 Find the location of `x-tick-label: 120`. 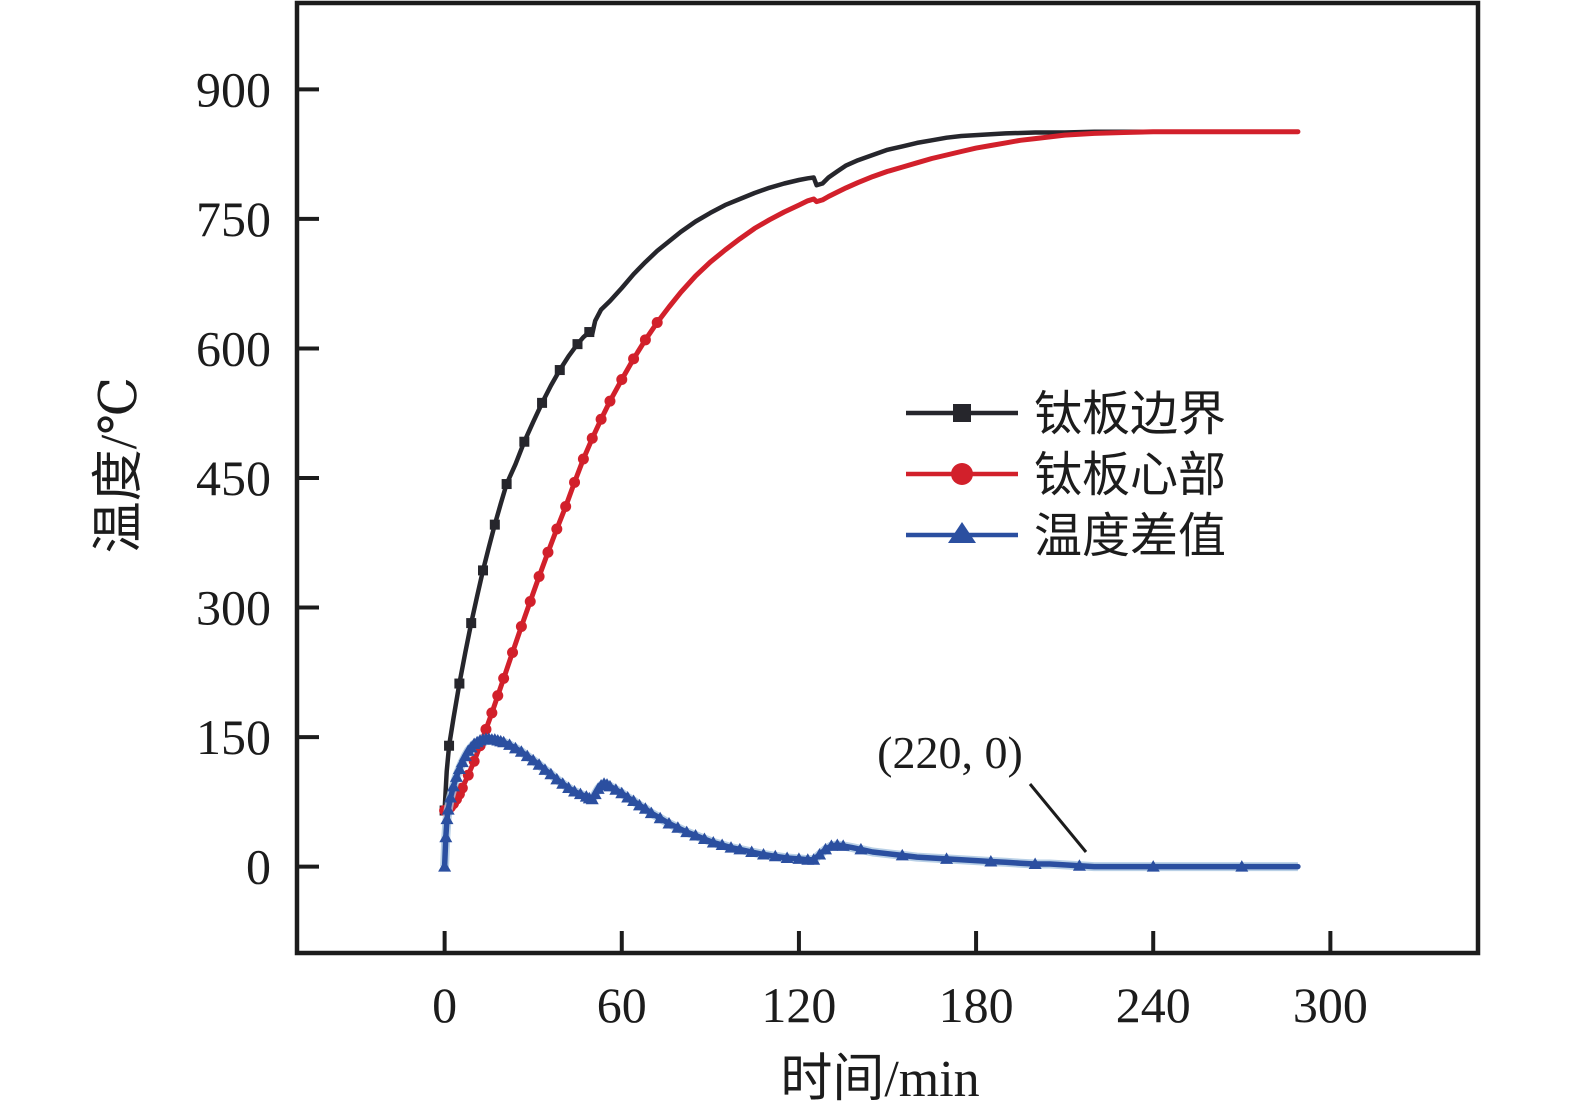

x-tick-label: 120 is located at coordinates (798, 1005).